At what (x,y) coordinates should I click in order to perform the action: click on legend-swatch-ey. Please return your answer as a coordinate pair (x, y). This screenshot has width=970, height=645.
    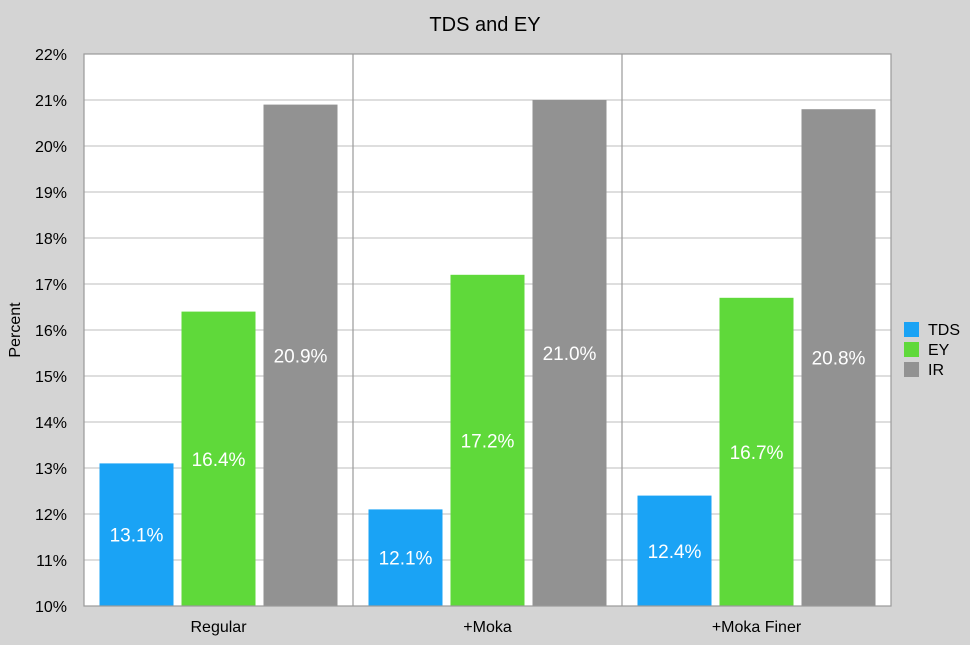
    Looking at the image, I should click on (911, 349).